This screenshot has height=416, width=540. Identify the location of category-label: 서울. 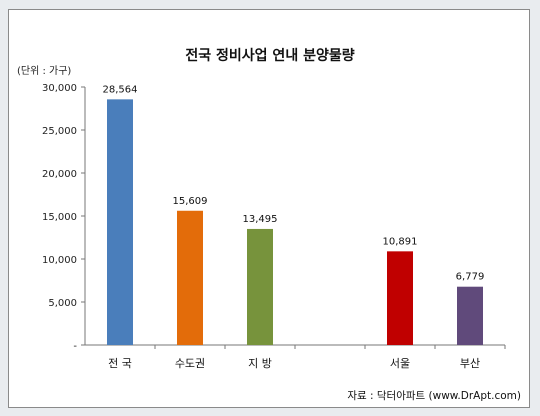
(400, 363).